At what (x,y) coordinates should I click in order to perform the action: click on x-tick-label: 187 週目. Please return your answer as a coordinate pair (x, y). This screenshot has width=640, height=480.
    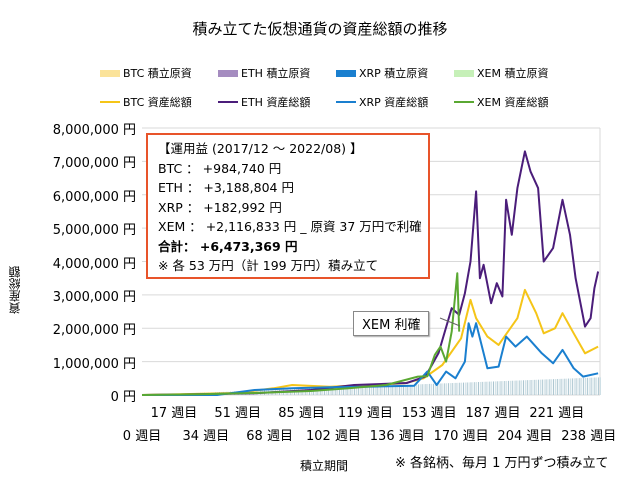
    Looking at the image, I should click on (493, 413).